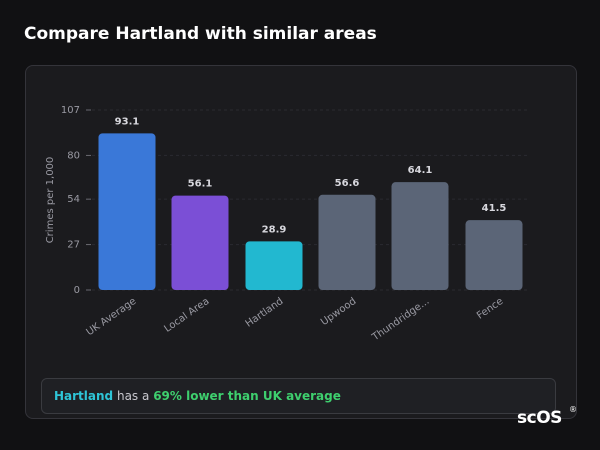 Image resolution: width=600 pixels, height=450 pixels. What do you see at coordinates (77, 290) in the screenshot?
I see `y-tick-label: 0` at bounding box center [77, 290].